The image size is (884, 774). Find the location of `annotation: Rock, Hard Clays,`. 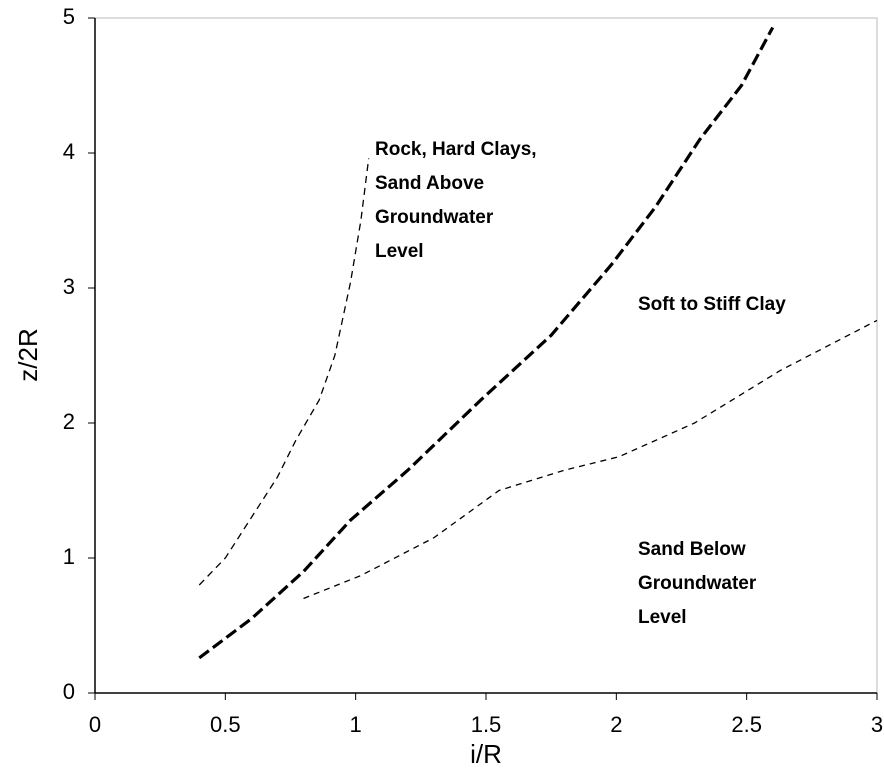

annotation: Rock, Hard Clays, is located at coordinates (456, 149).